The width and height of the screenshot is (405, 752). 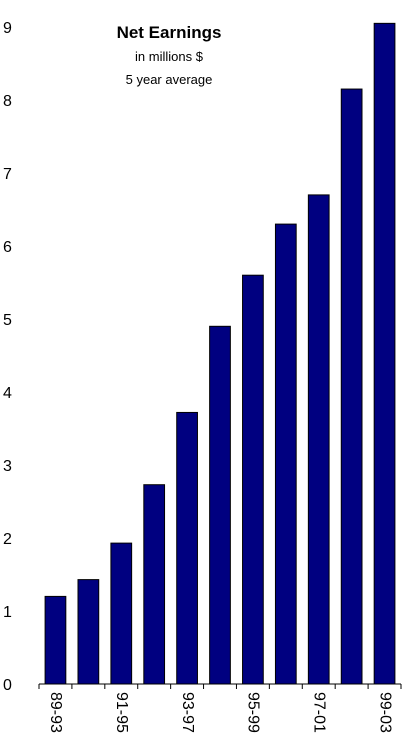 I want to click on x-axis-ticks, so click(x=220, y=686).